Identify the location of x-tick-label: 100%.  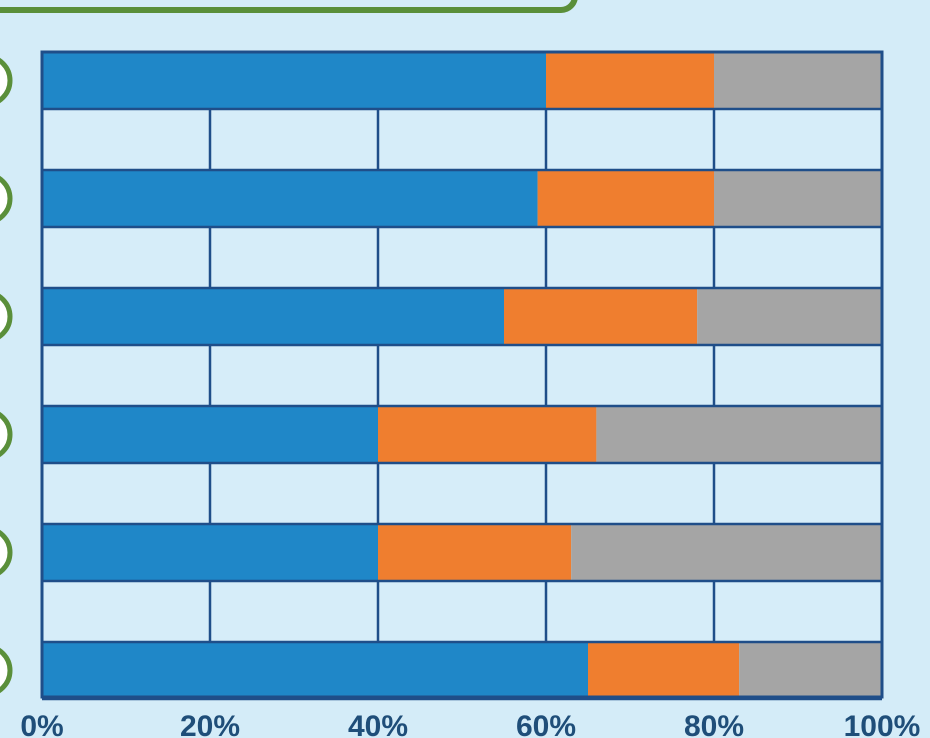
(882, 724).